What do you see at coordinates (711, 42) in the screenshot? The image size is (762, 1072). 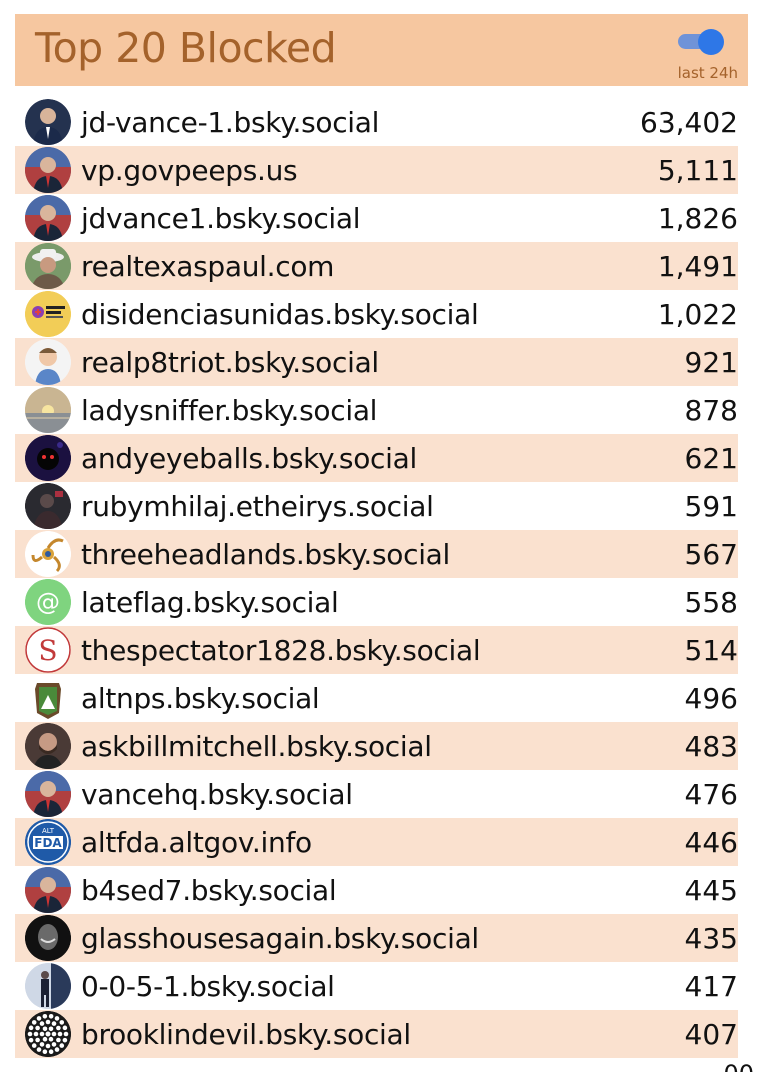 I see `toggle-knob` at bounding box center [711, 42].